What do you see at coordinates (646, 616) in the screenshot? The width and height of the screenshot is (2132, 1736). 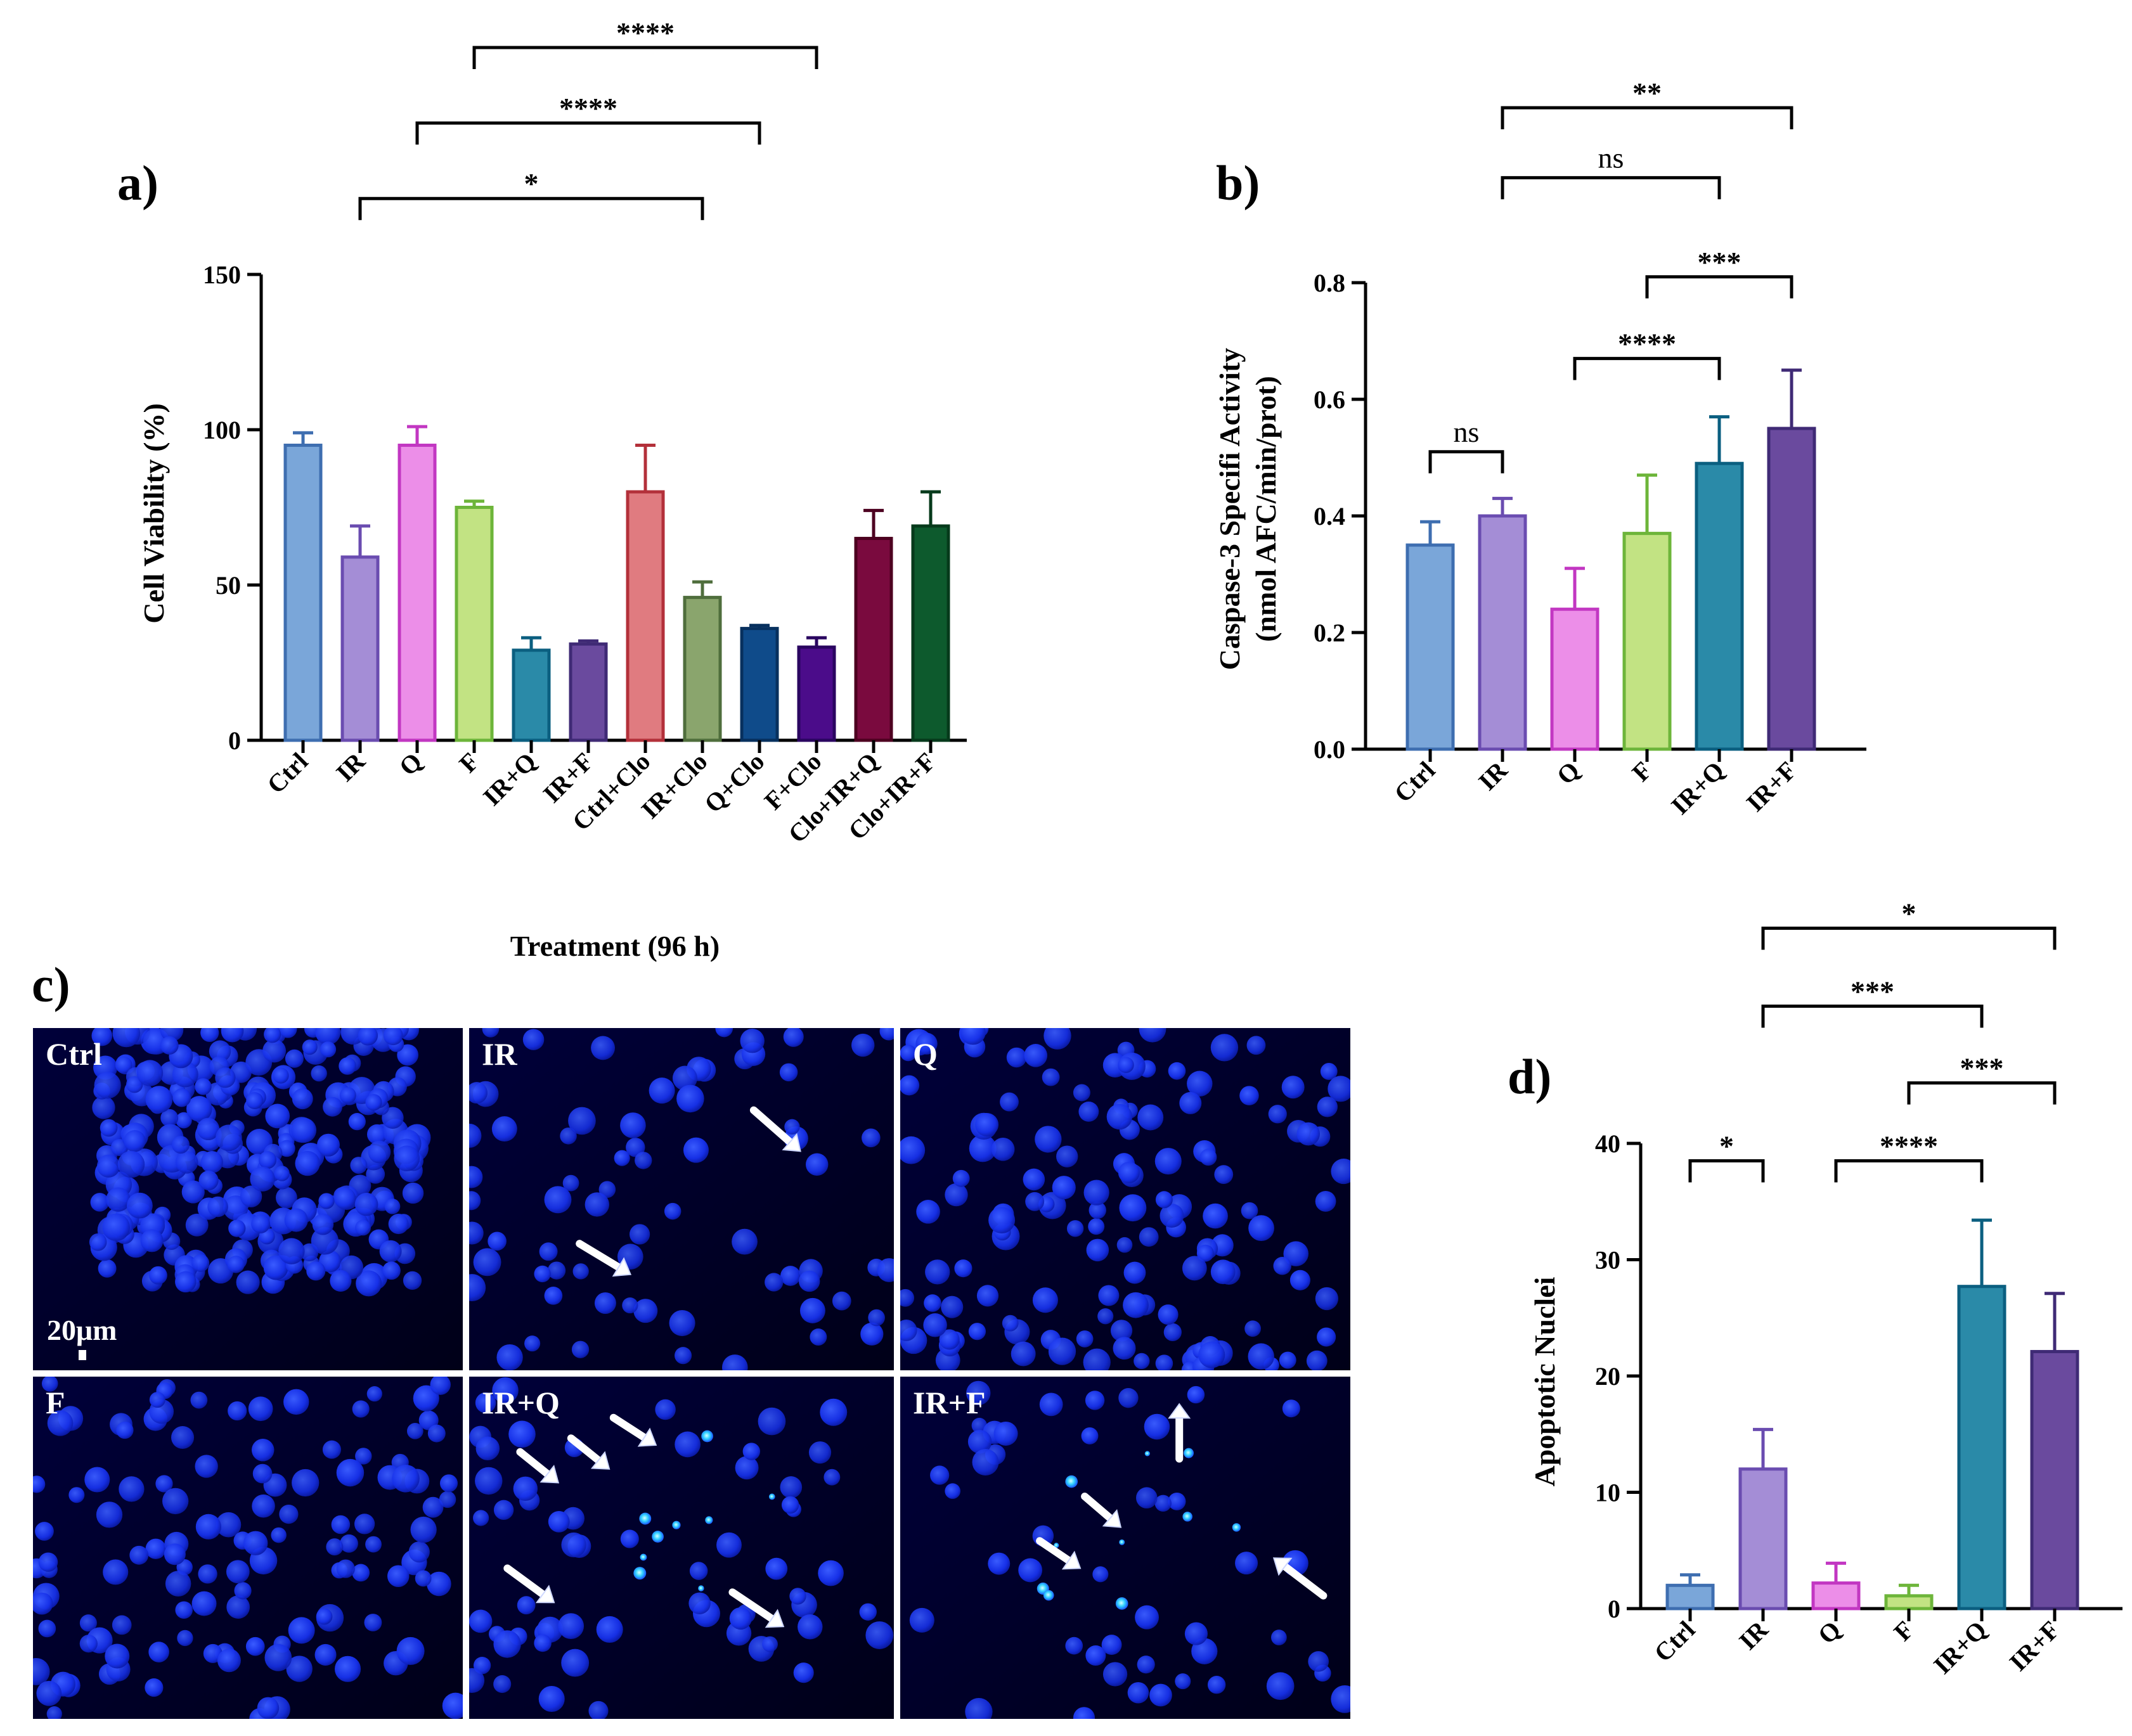 I see `chart-a-bar-ctrl-clo` at bounding box center [646, 616].